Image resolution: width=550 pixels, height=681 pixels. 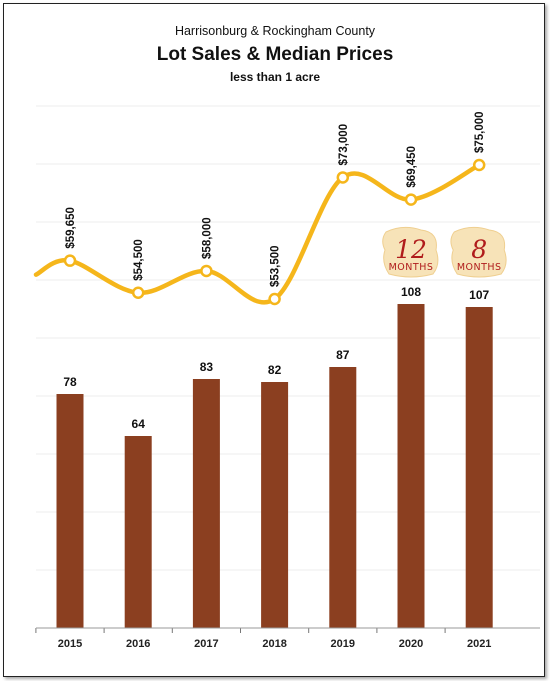 What do you see at coordinates (70, 382) in the screenshot?
I see `bar-value-label: 78` at bounding box center [70, 382].